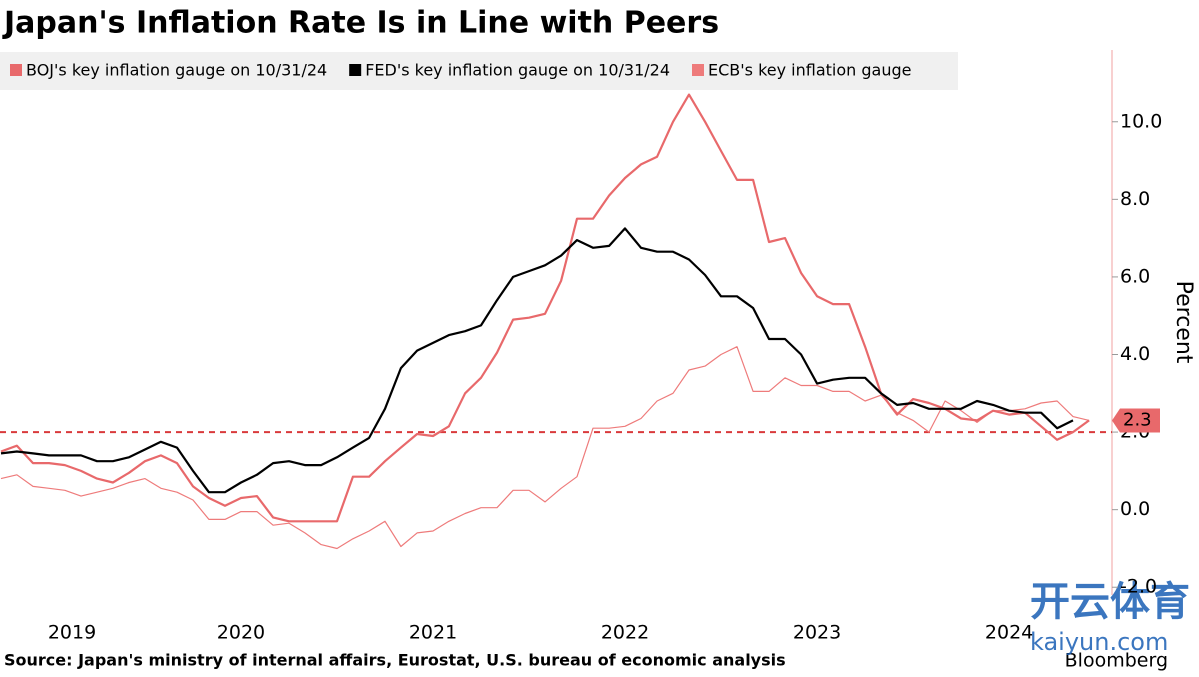 The width and height of the screenshot is (1199, 677). Describe the element at coordinates (817, 633) in the screenshot. I see `x-tick-label: 2023` at that location.